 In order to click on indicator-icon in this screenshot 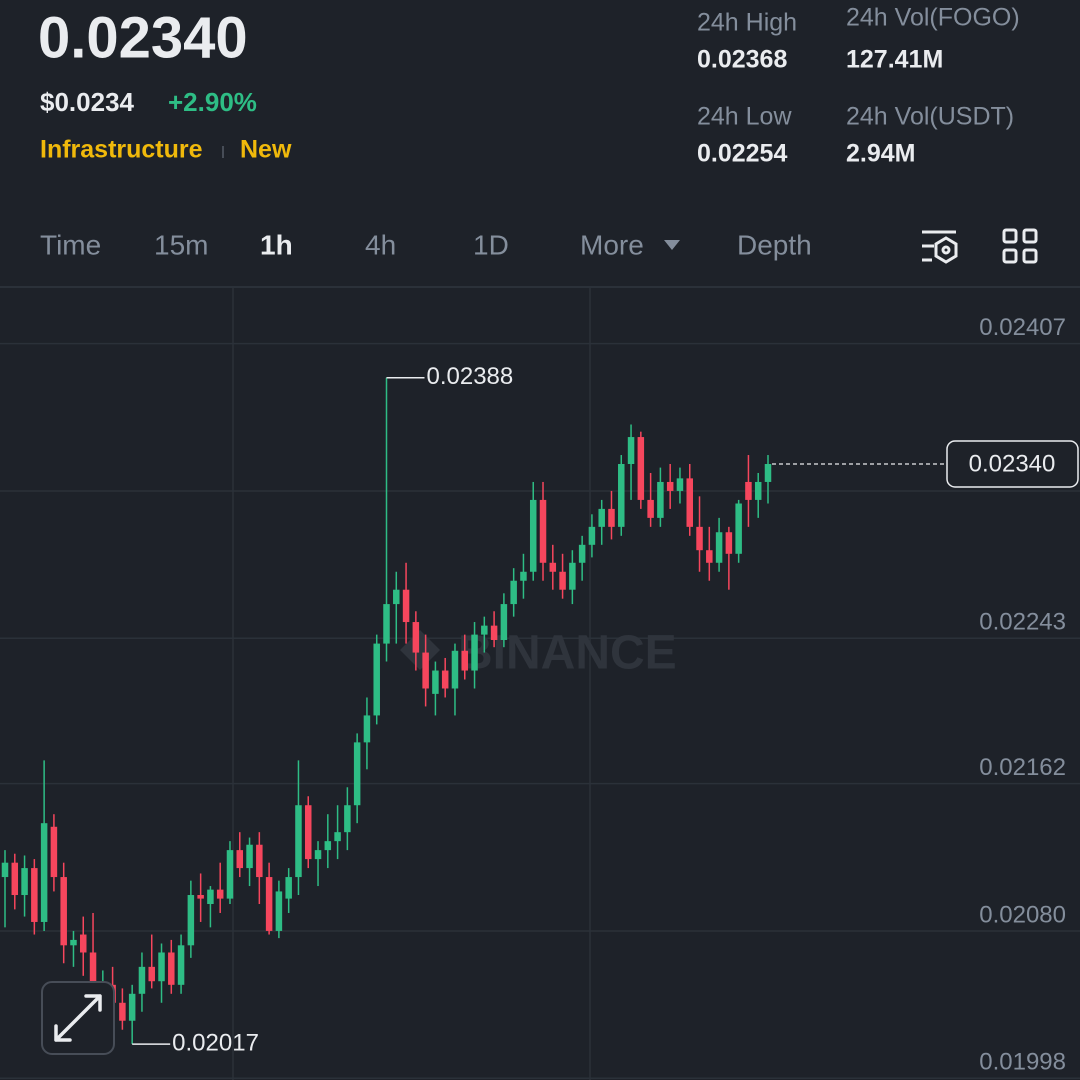, I will do `click(940, 247)`.